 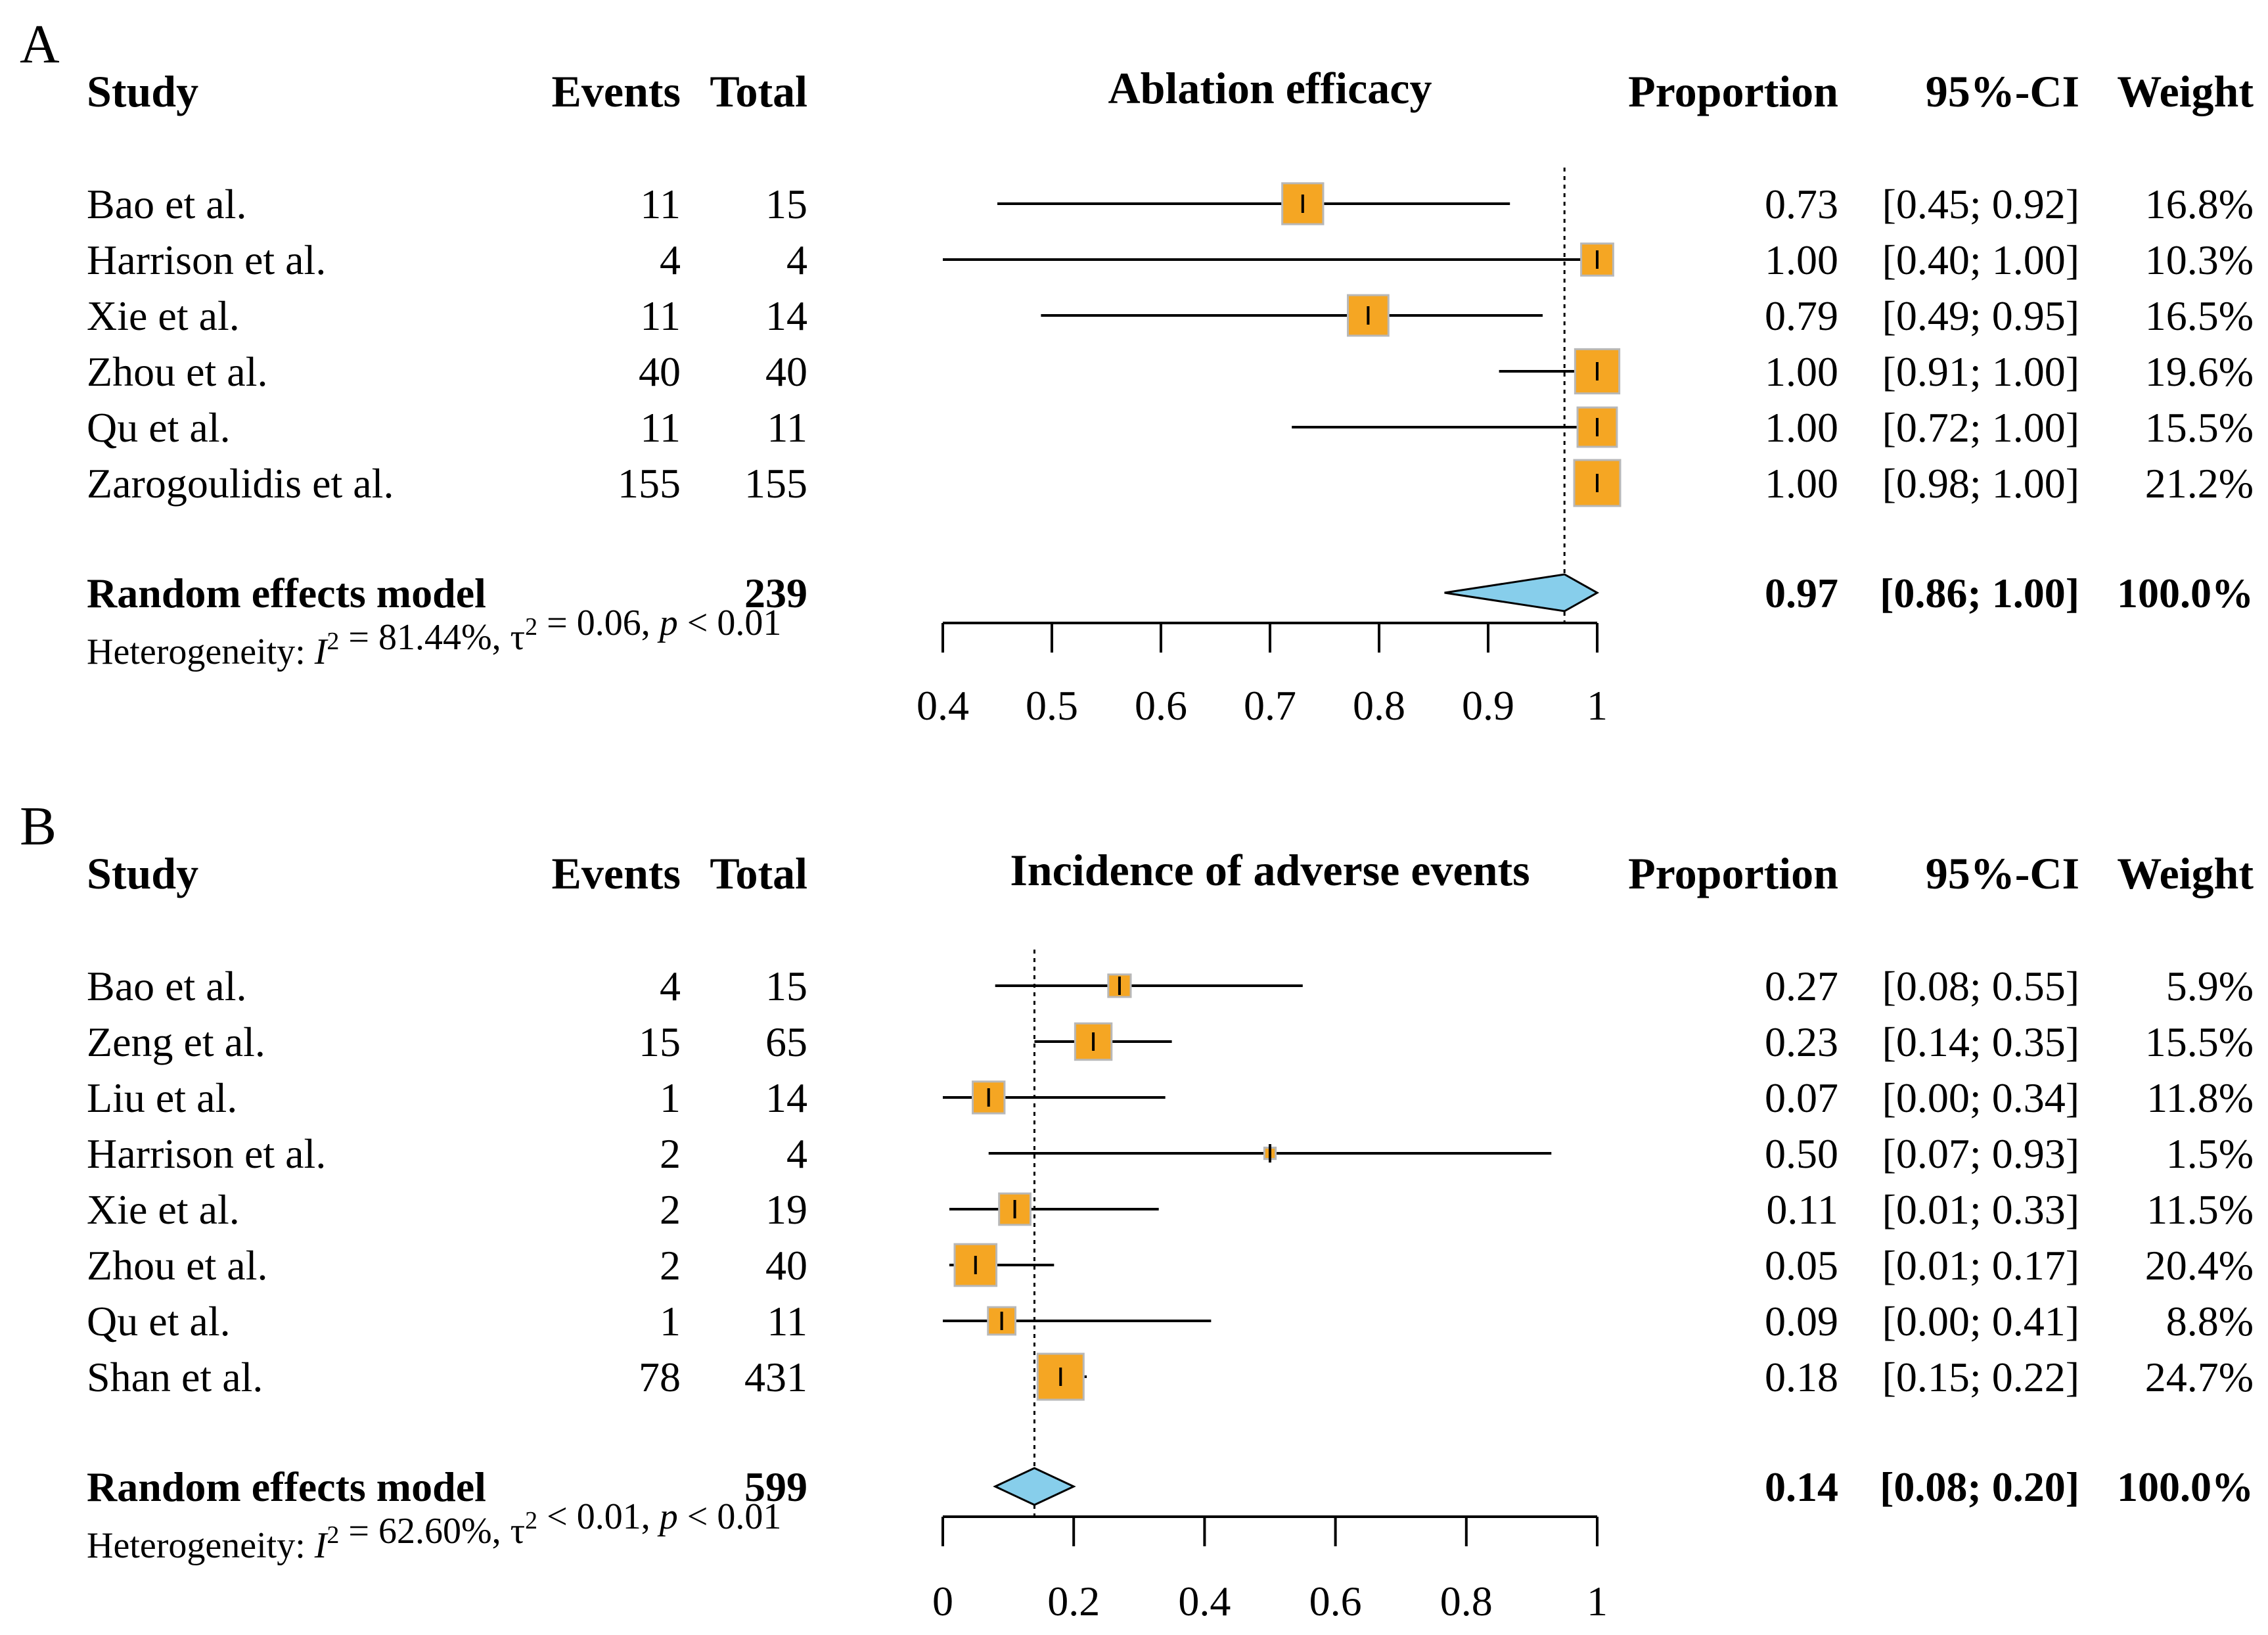 I want to click on study-row: Qu et al. 1 11 0.09 [0.00; 0.41] 8.8%, so click(x=1170, y=1321).